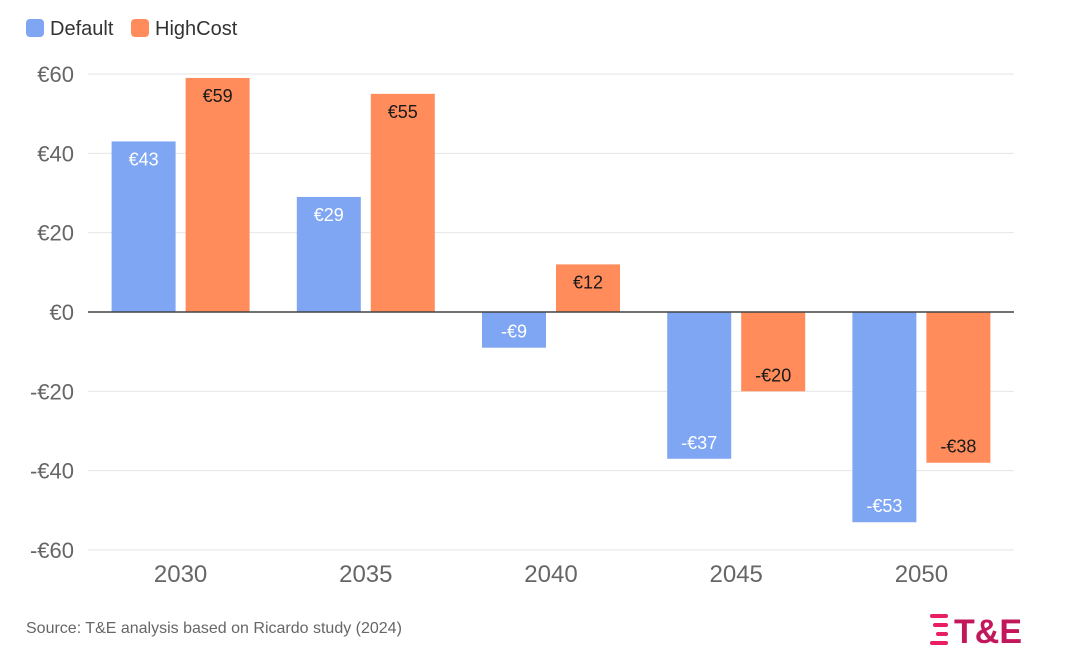 The image size is (1080, 654). Describe the element at coordinates (140, 28) in the screenshot. I see `legend-swatch-highcost` at that location.